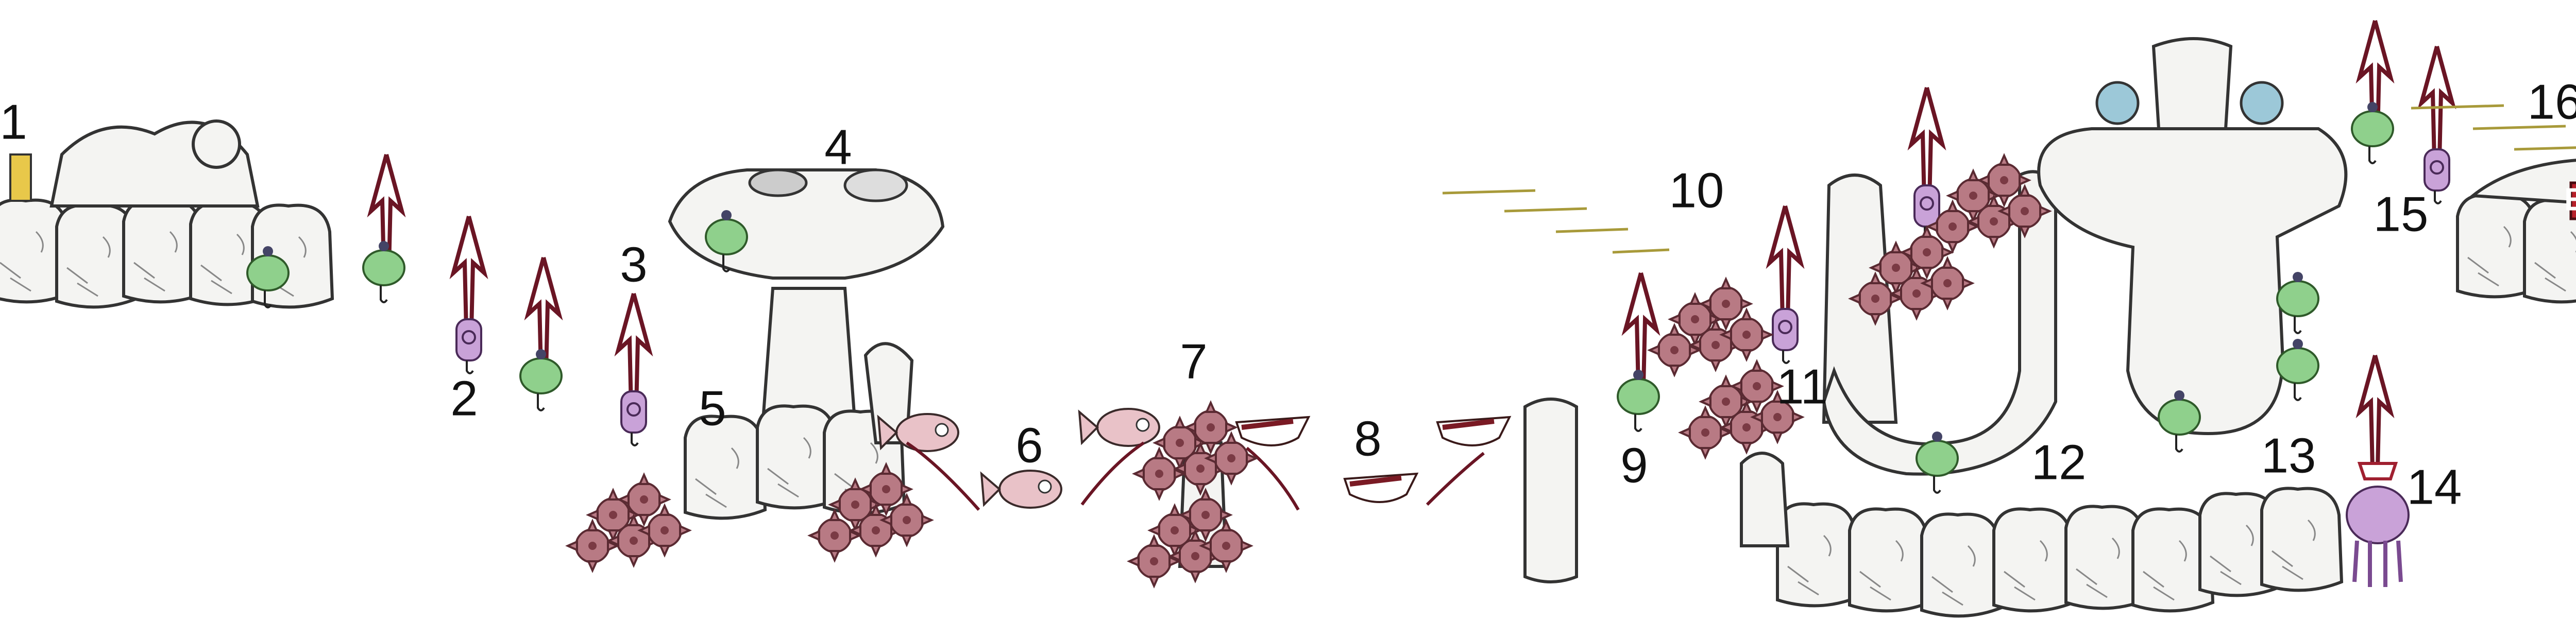 Image resolution: width=2576 pixels, height=638 pixels. What do you see at coordinates (1193, 361) in the screenshot?
I see `level-number: 7` at bounding box center [1193, 361].